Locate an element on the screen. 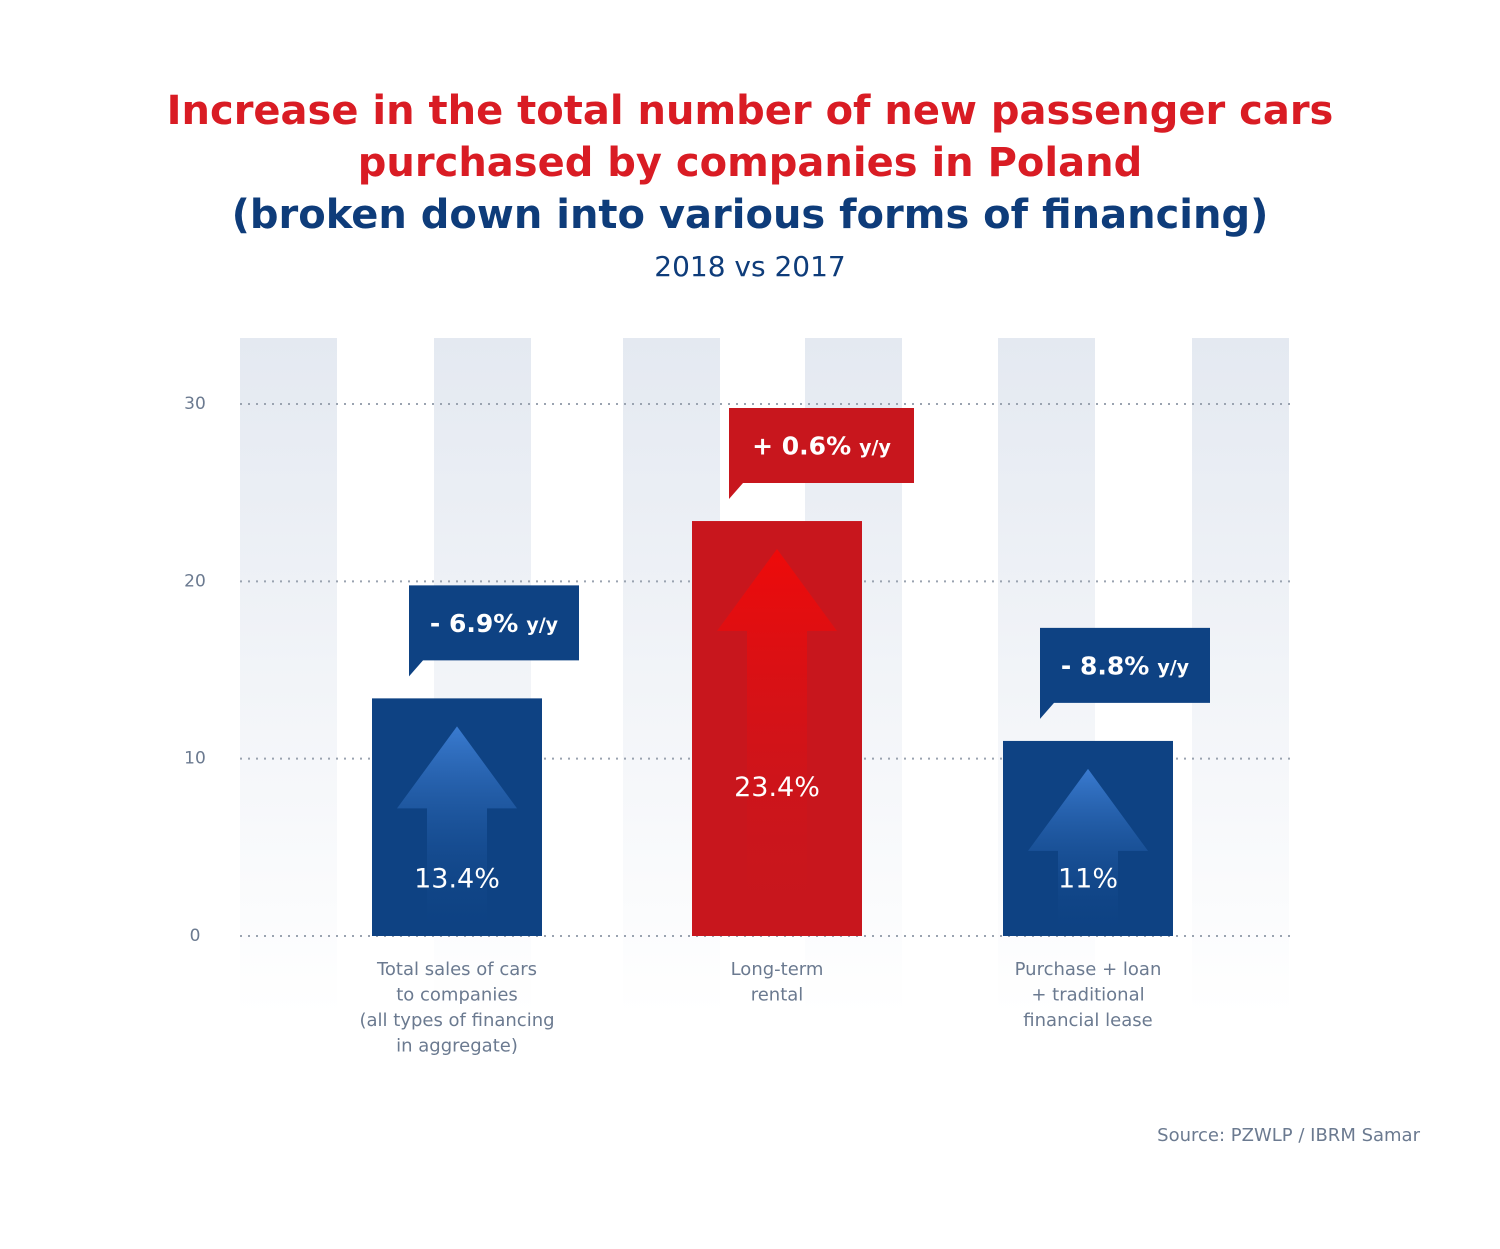 The width and height of the screenshot is (1500, 1249). period: 2018 vs 2017 is located at coordinates (749, 266).